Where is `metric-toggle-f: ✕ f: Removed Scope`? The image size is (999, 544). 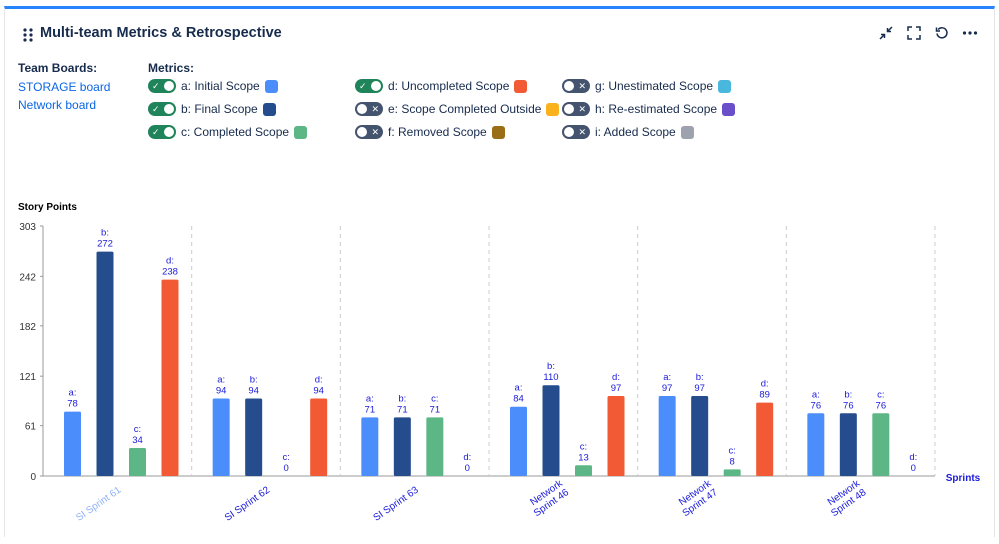 metric-toggle-f: ✕ f: Removed Scope is located at coordinates (430, 132).